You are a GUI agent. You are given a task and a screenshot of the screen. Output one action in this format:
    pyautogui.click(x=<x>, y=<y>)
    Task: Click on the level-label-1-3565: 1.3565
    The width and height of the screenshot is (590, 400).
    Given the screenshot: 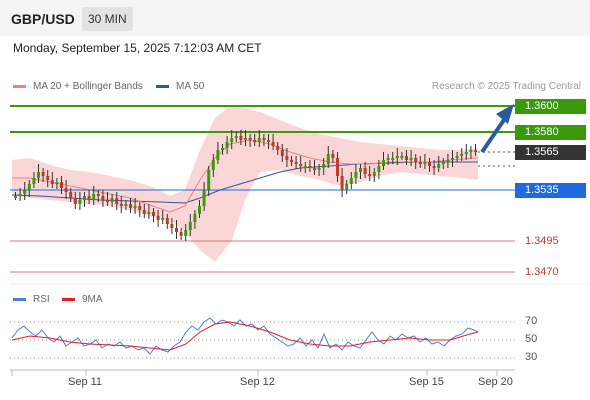 What is the action you would take?
    pyautogui.click(x=550, y=152)
    